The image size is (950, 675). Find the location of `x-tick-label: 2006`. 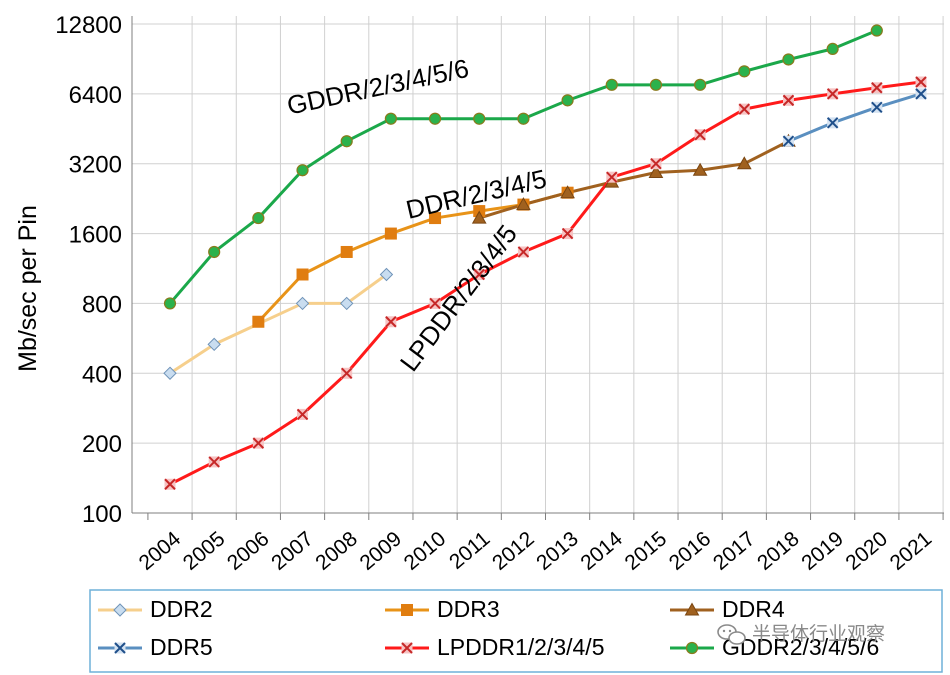

x-tick-label: 2006 is located at coordinates (248, 551).